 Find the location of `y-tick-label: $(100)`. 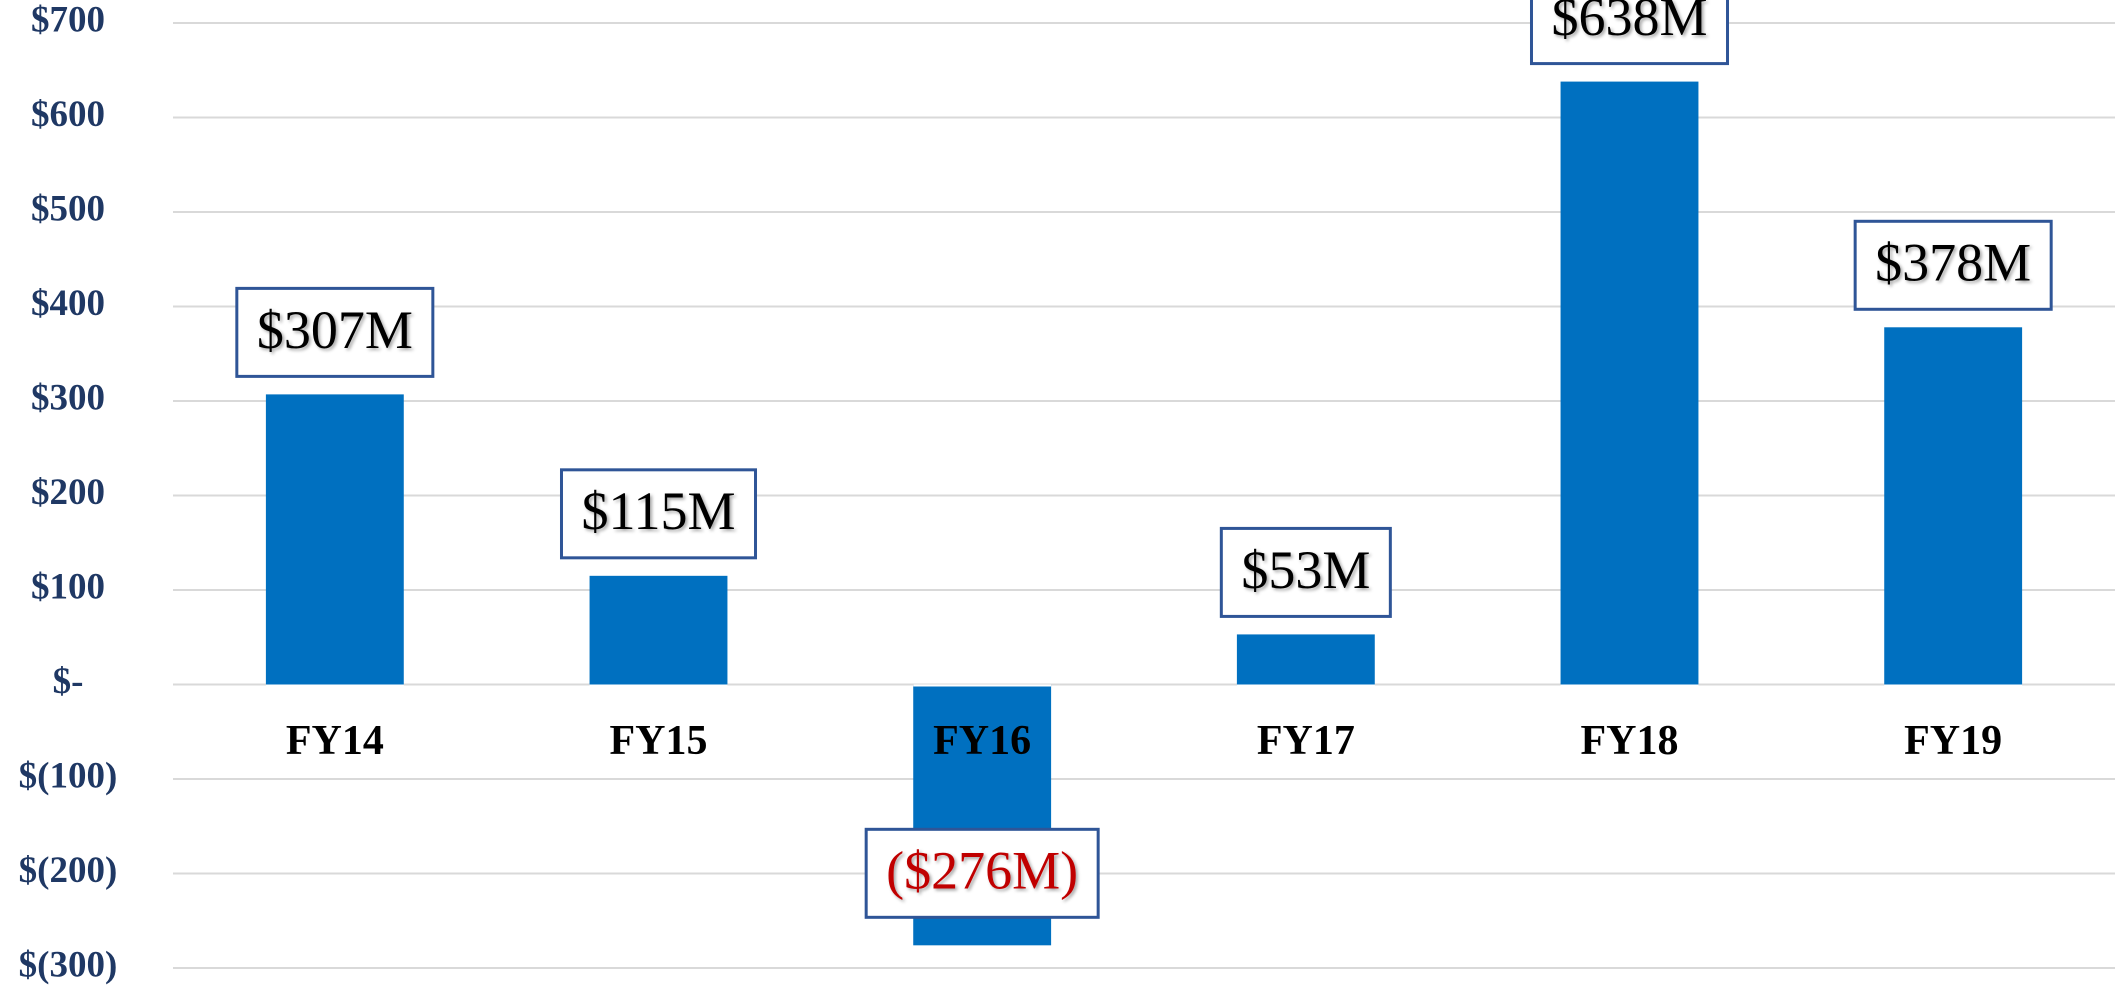

y-tick-label: $(100) is located at coordinates (68, 775).